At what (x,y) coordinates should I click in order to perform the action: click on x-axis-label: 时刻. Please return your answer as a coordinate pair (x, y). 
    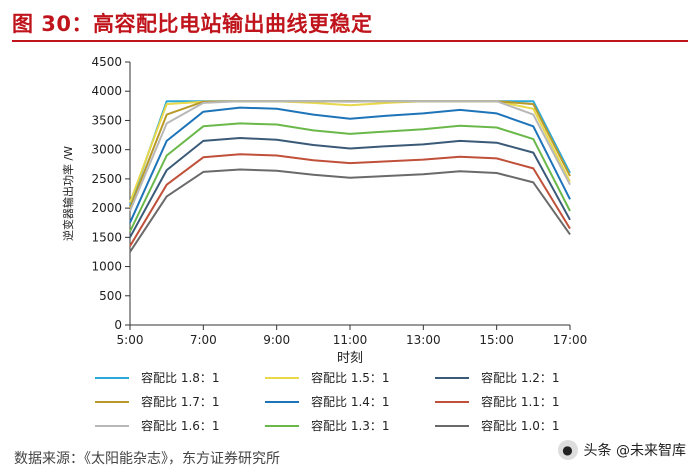
    Looking at the image, I should click on (350, 358).